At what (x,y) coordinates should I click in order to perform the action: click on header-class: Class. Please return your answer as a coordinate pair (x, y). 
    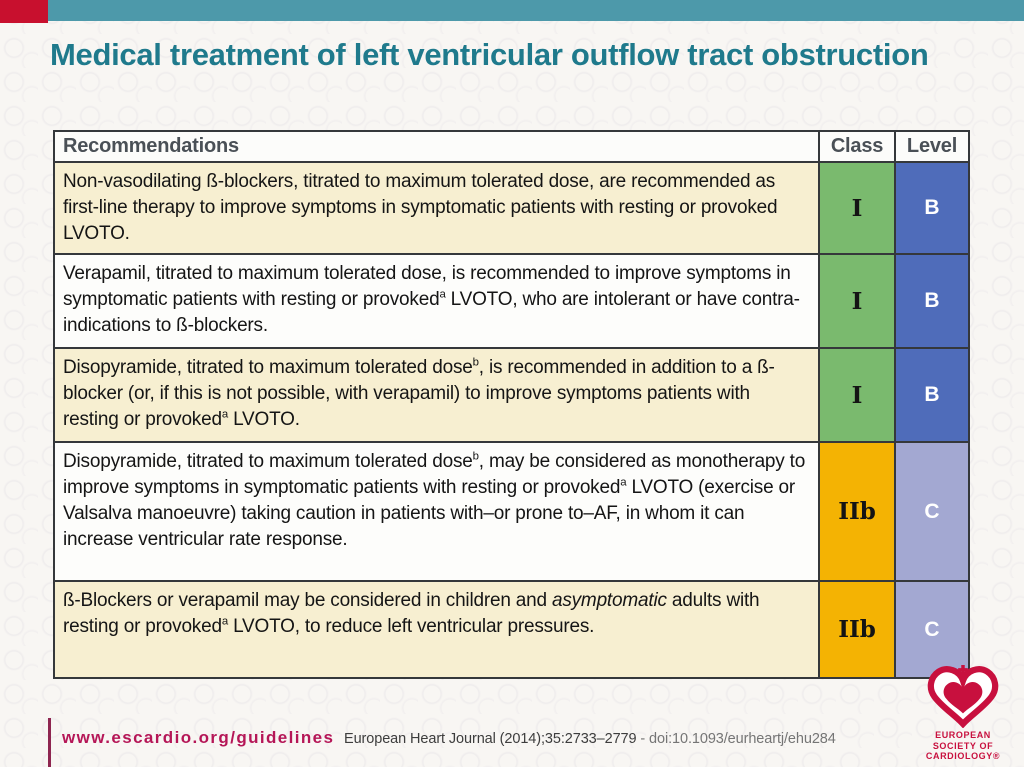
    Looking at the image, I should click on (858, 147).